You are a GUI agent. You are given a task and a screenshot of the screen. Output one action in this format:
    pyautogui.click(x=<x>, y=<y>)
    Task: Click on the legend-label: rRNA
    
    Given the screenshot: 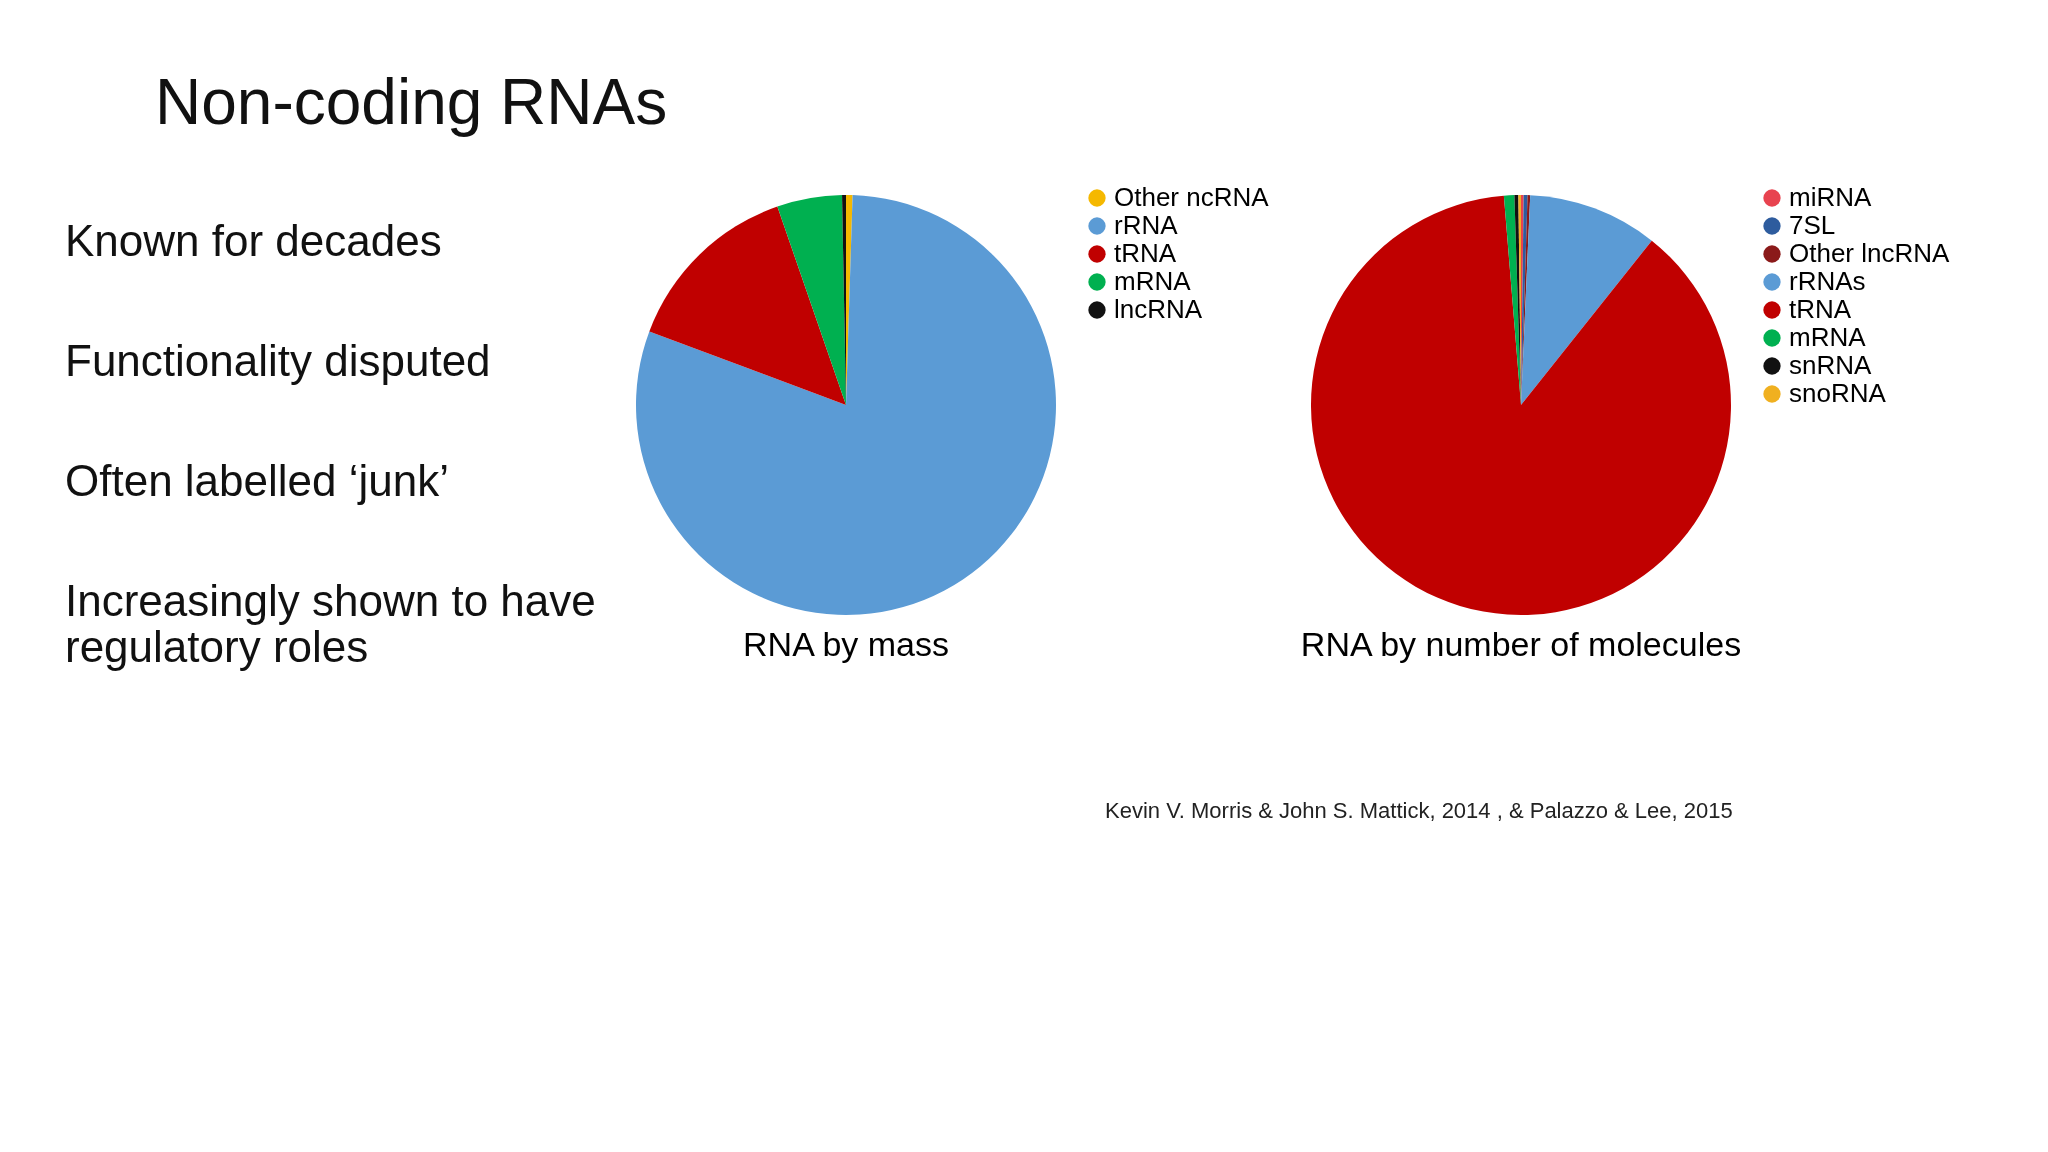 What is the action you would take?
    pyautogui.click(x=1146, y=225)
    